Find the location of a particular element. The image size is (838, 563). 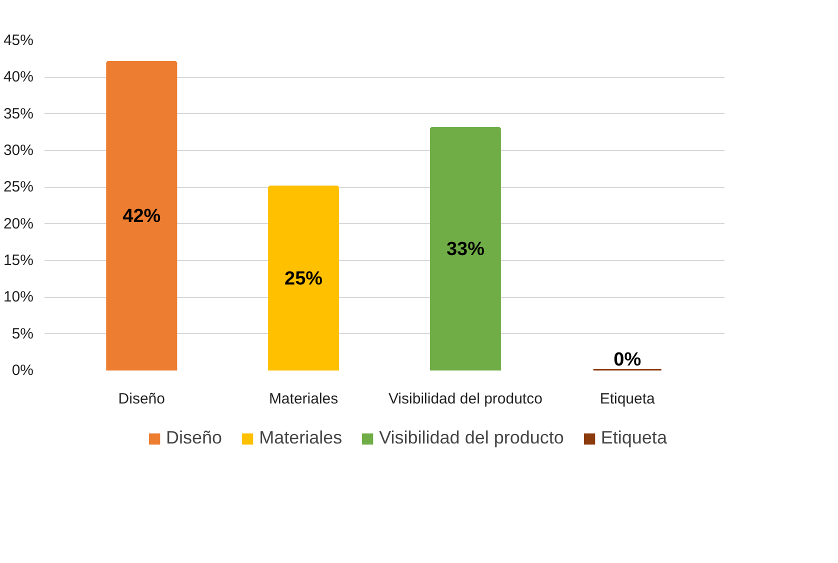

legend-label: Visibilidad del producto is located at coordinates (471, 438).